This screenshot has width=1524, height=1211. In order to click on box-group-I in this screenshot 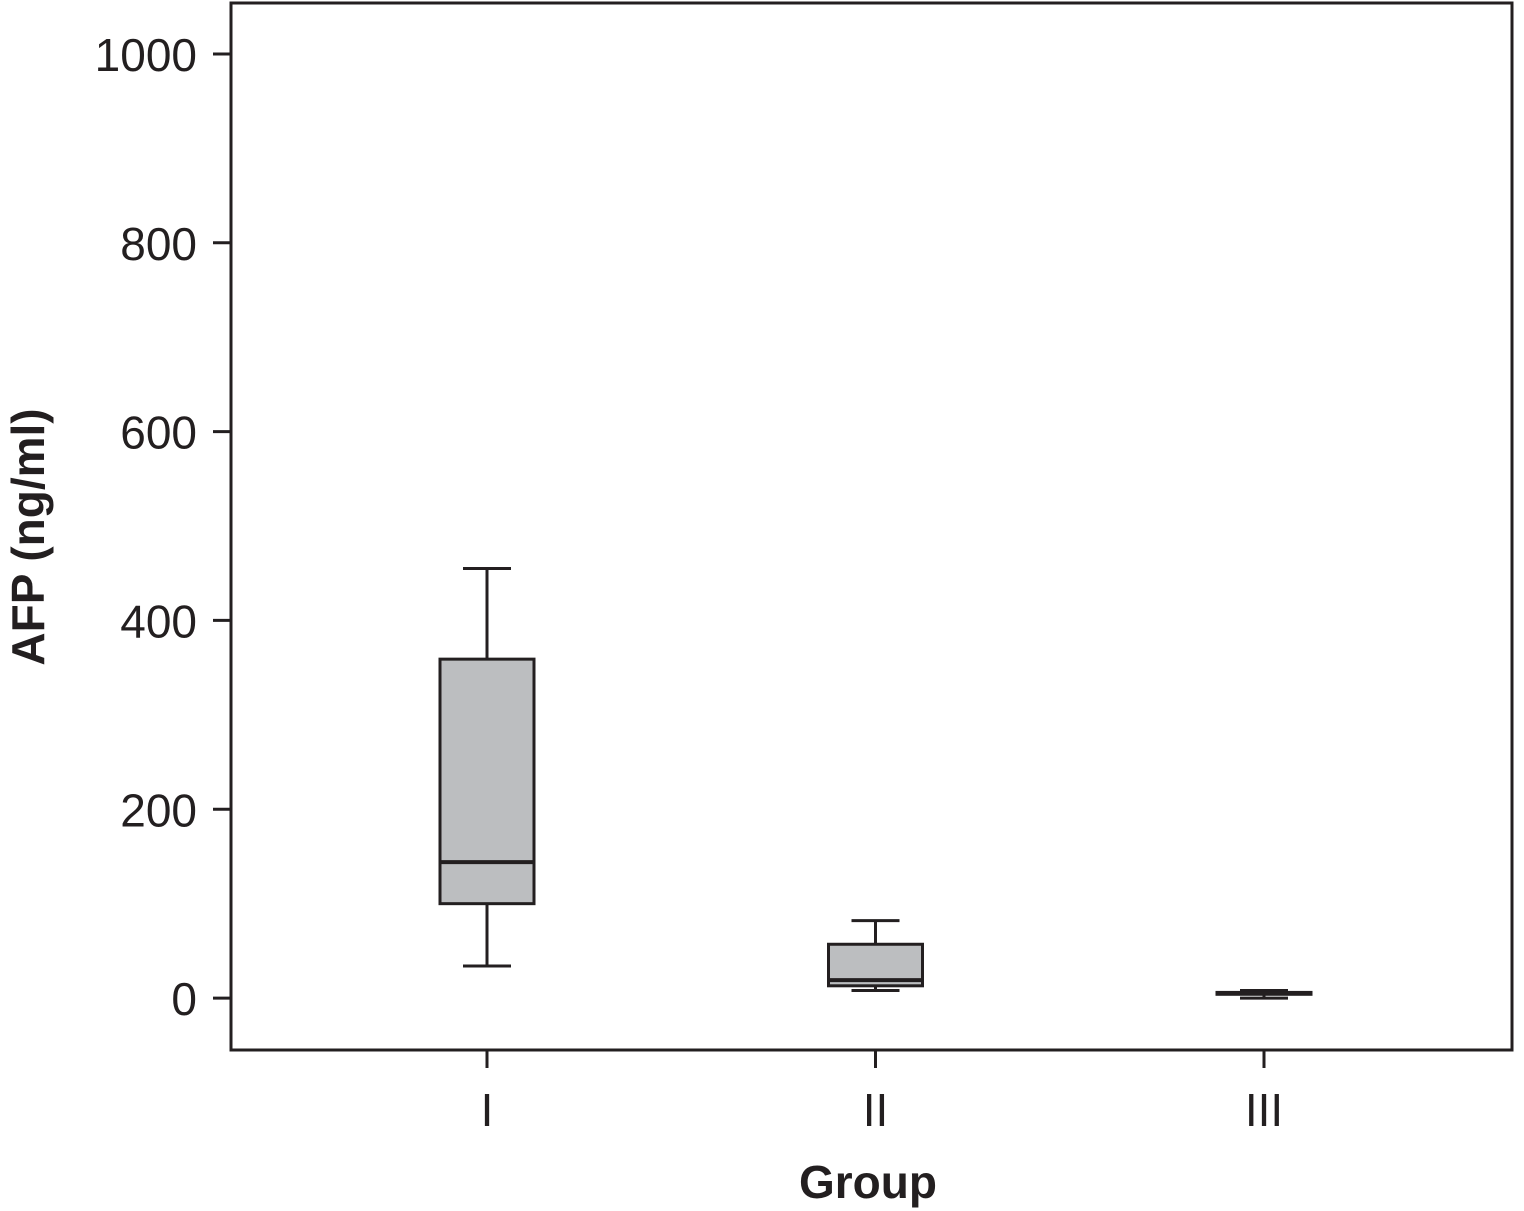, I will do `click(487, 767)`.